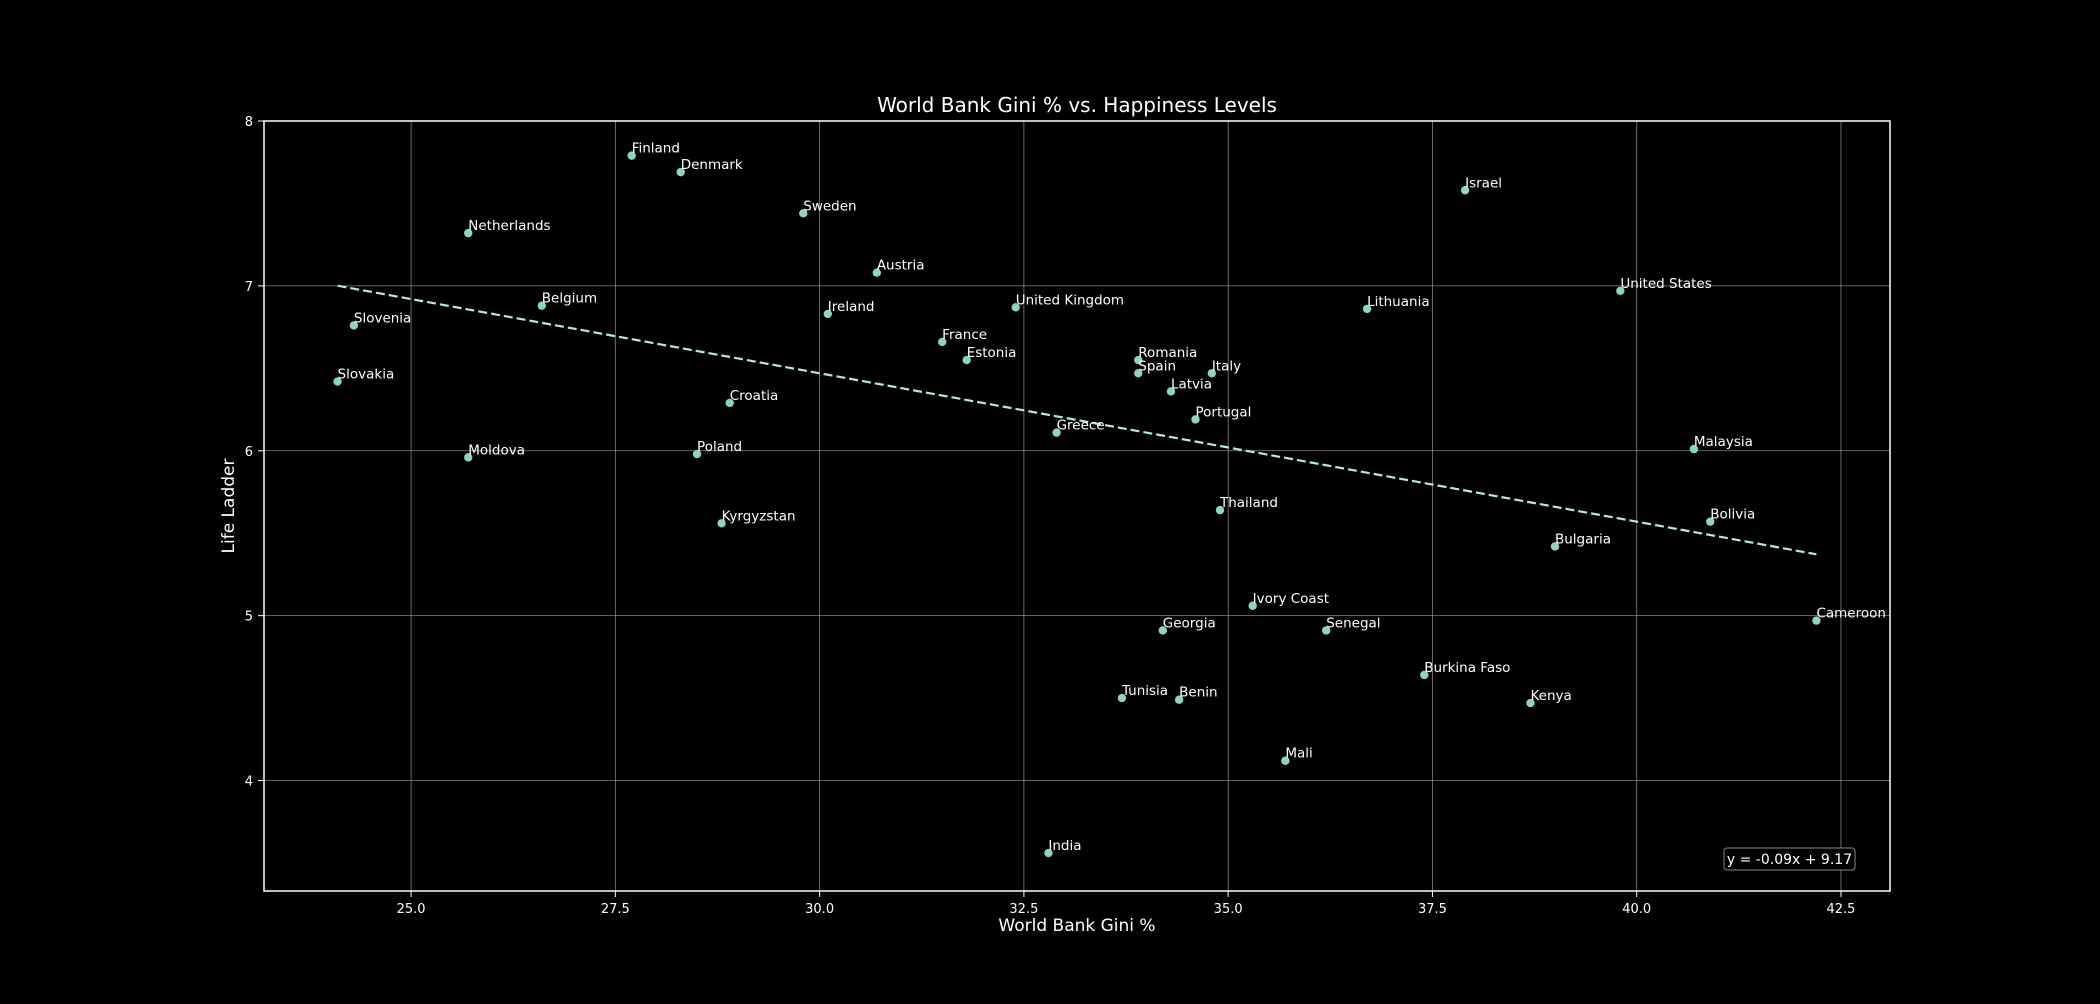 The height and width of the screenshot is (1004, 2100). What do you see at coordinates (1850, 614) in the screenshot?
I see `point-label: Cameroon` at bounding box center [1850, 614].